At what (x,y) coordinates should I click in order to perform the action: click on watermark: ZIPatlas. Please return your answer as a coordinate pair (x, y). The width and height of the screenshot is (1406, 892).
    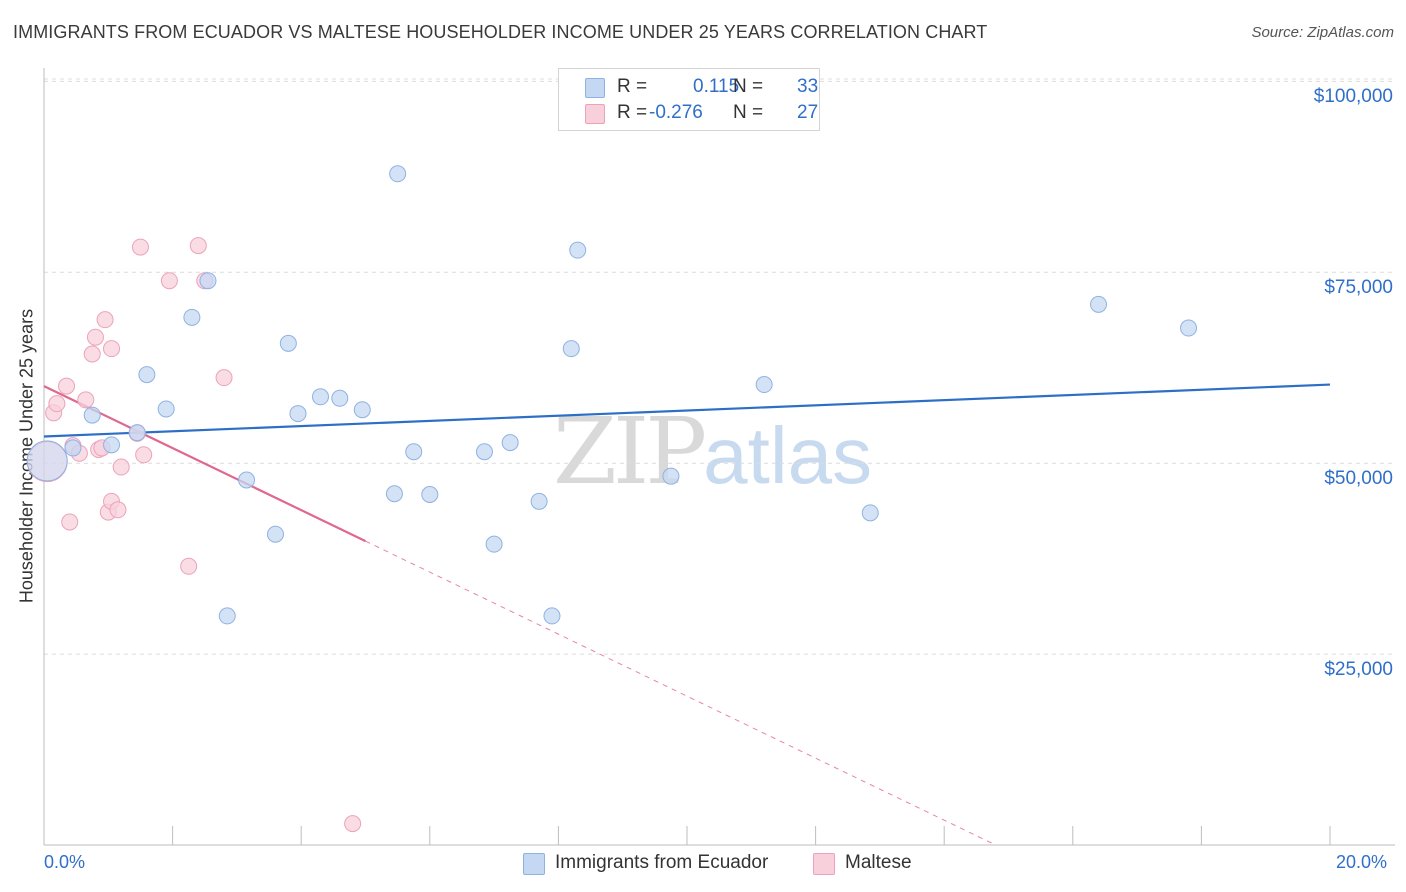
    Looking at the image, I should click on (712, 451).